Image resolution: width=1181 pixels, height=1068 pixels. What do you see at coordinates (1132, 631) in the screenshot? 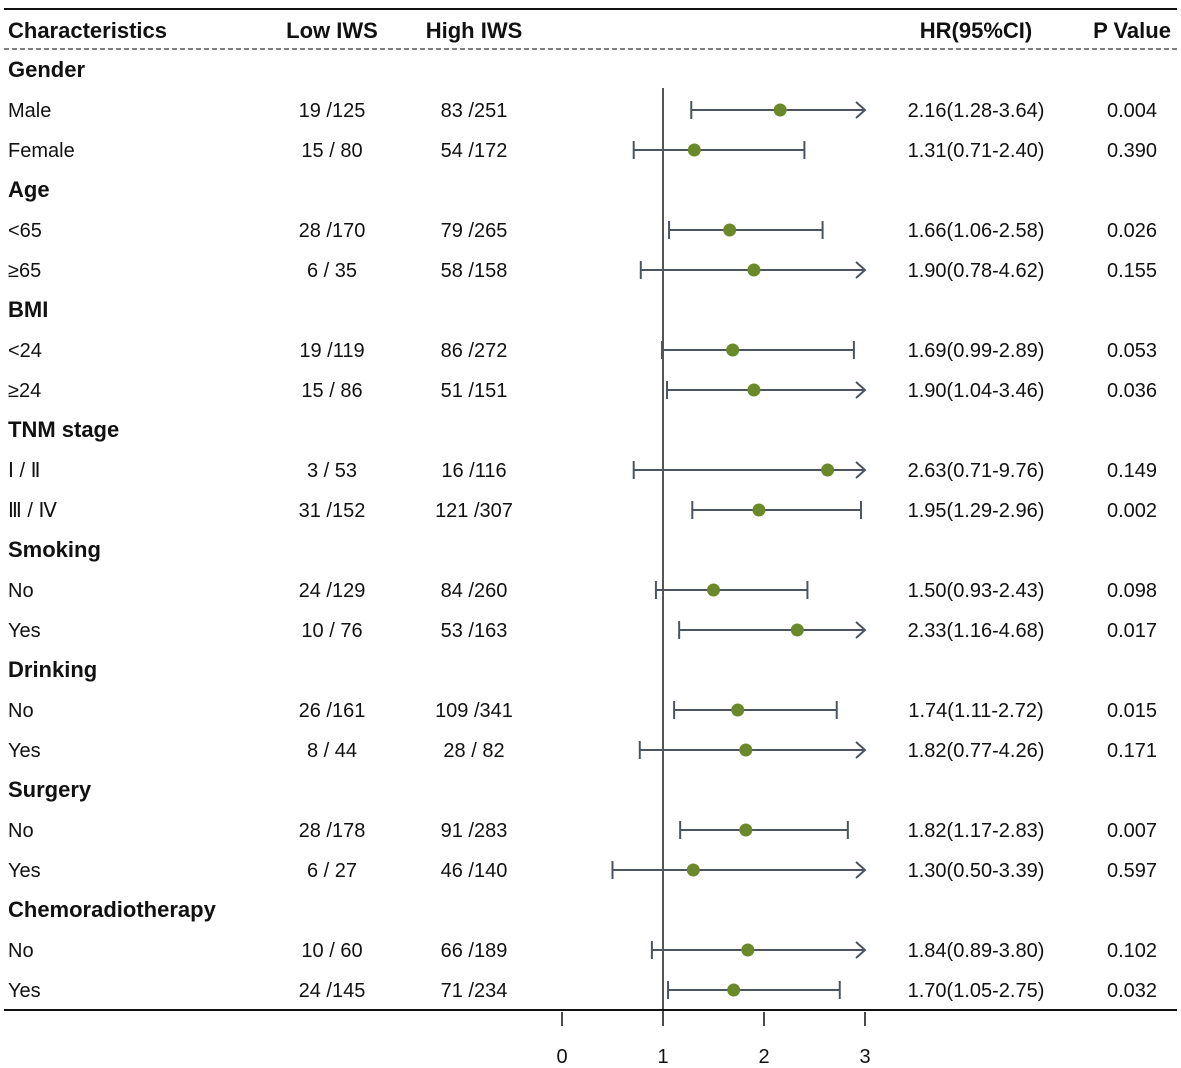
I see `p-value-cell: 0.017` at bounding box center [1132, 631].